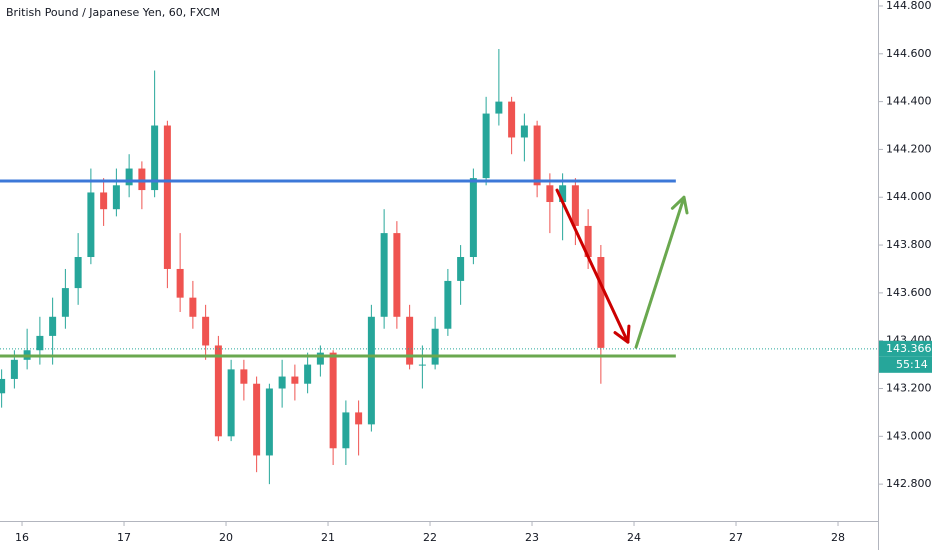 The width and height of the screenshot is (932, 550). Describe the element at coordinates (912, 364) in the screenshot. I see `countdown-label: 55:14` at that location.